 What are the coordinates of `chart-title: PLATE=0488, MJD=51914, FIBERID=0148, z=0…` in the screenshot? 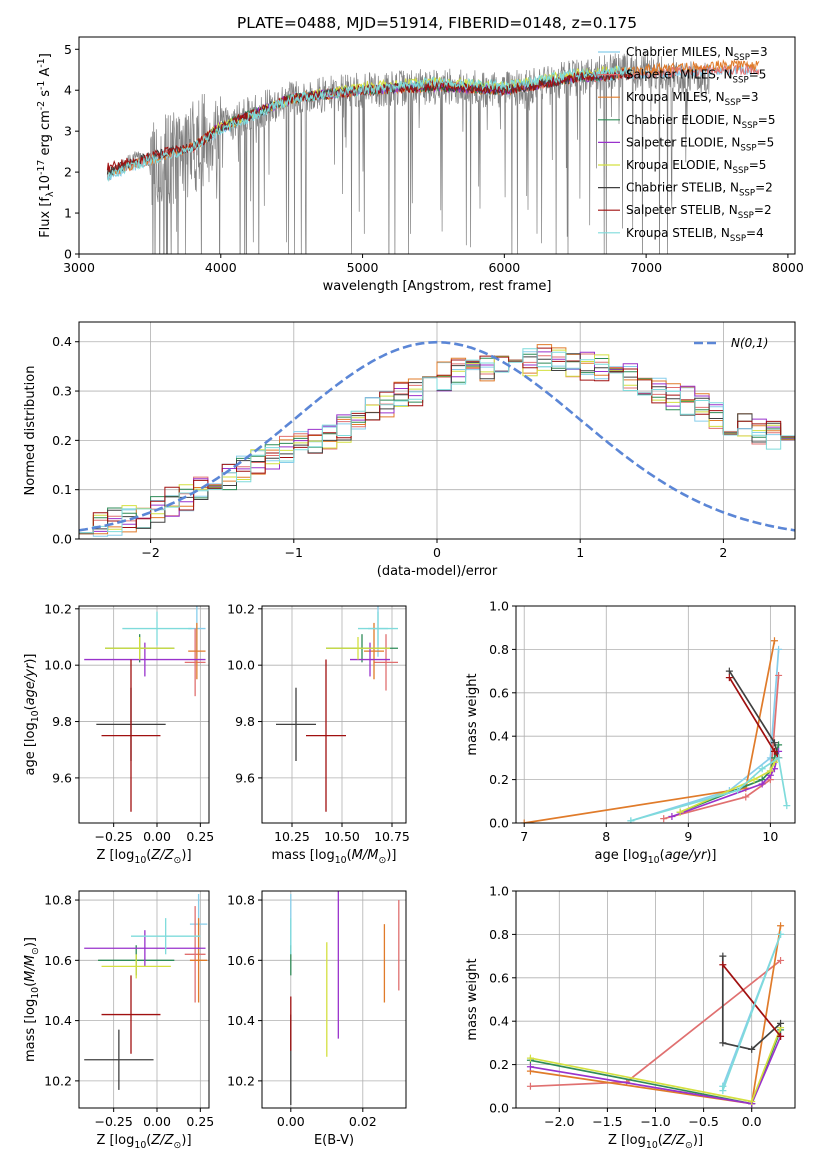 It's located at (437, 23).